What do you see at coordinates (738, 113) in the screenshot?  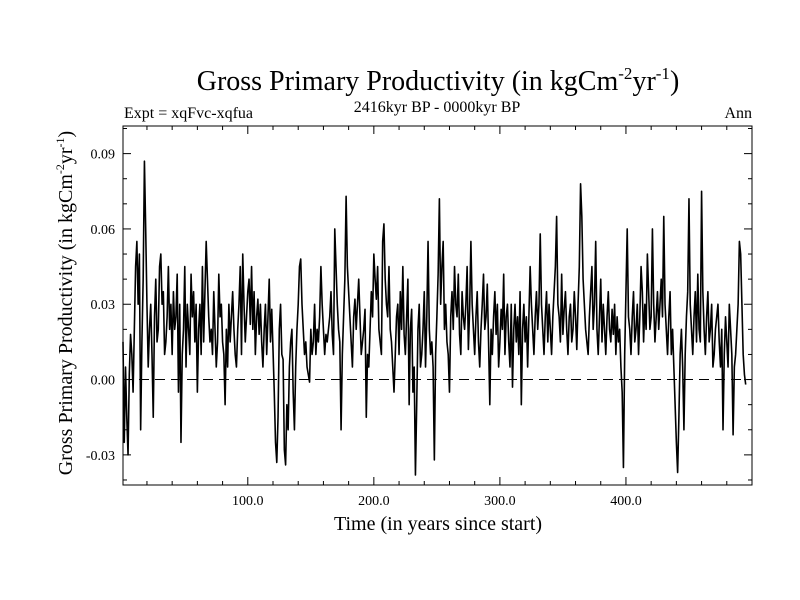 I see `season-label: Ann` at bounding box center [738, 113].